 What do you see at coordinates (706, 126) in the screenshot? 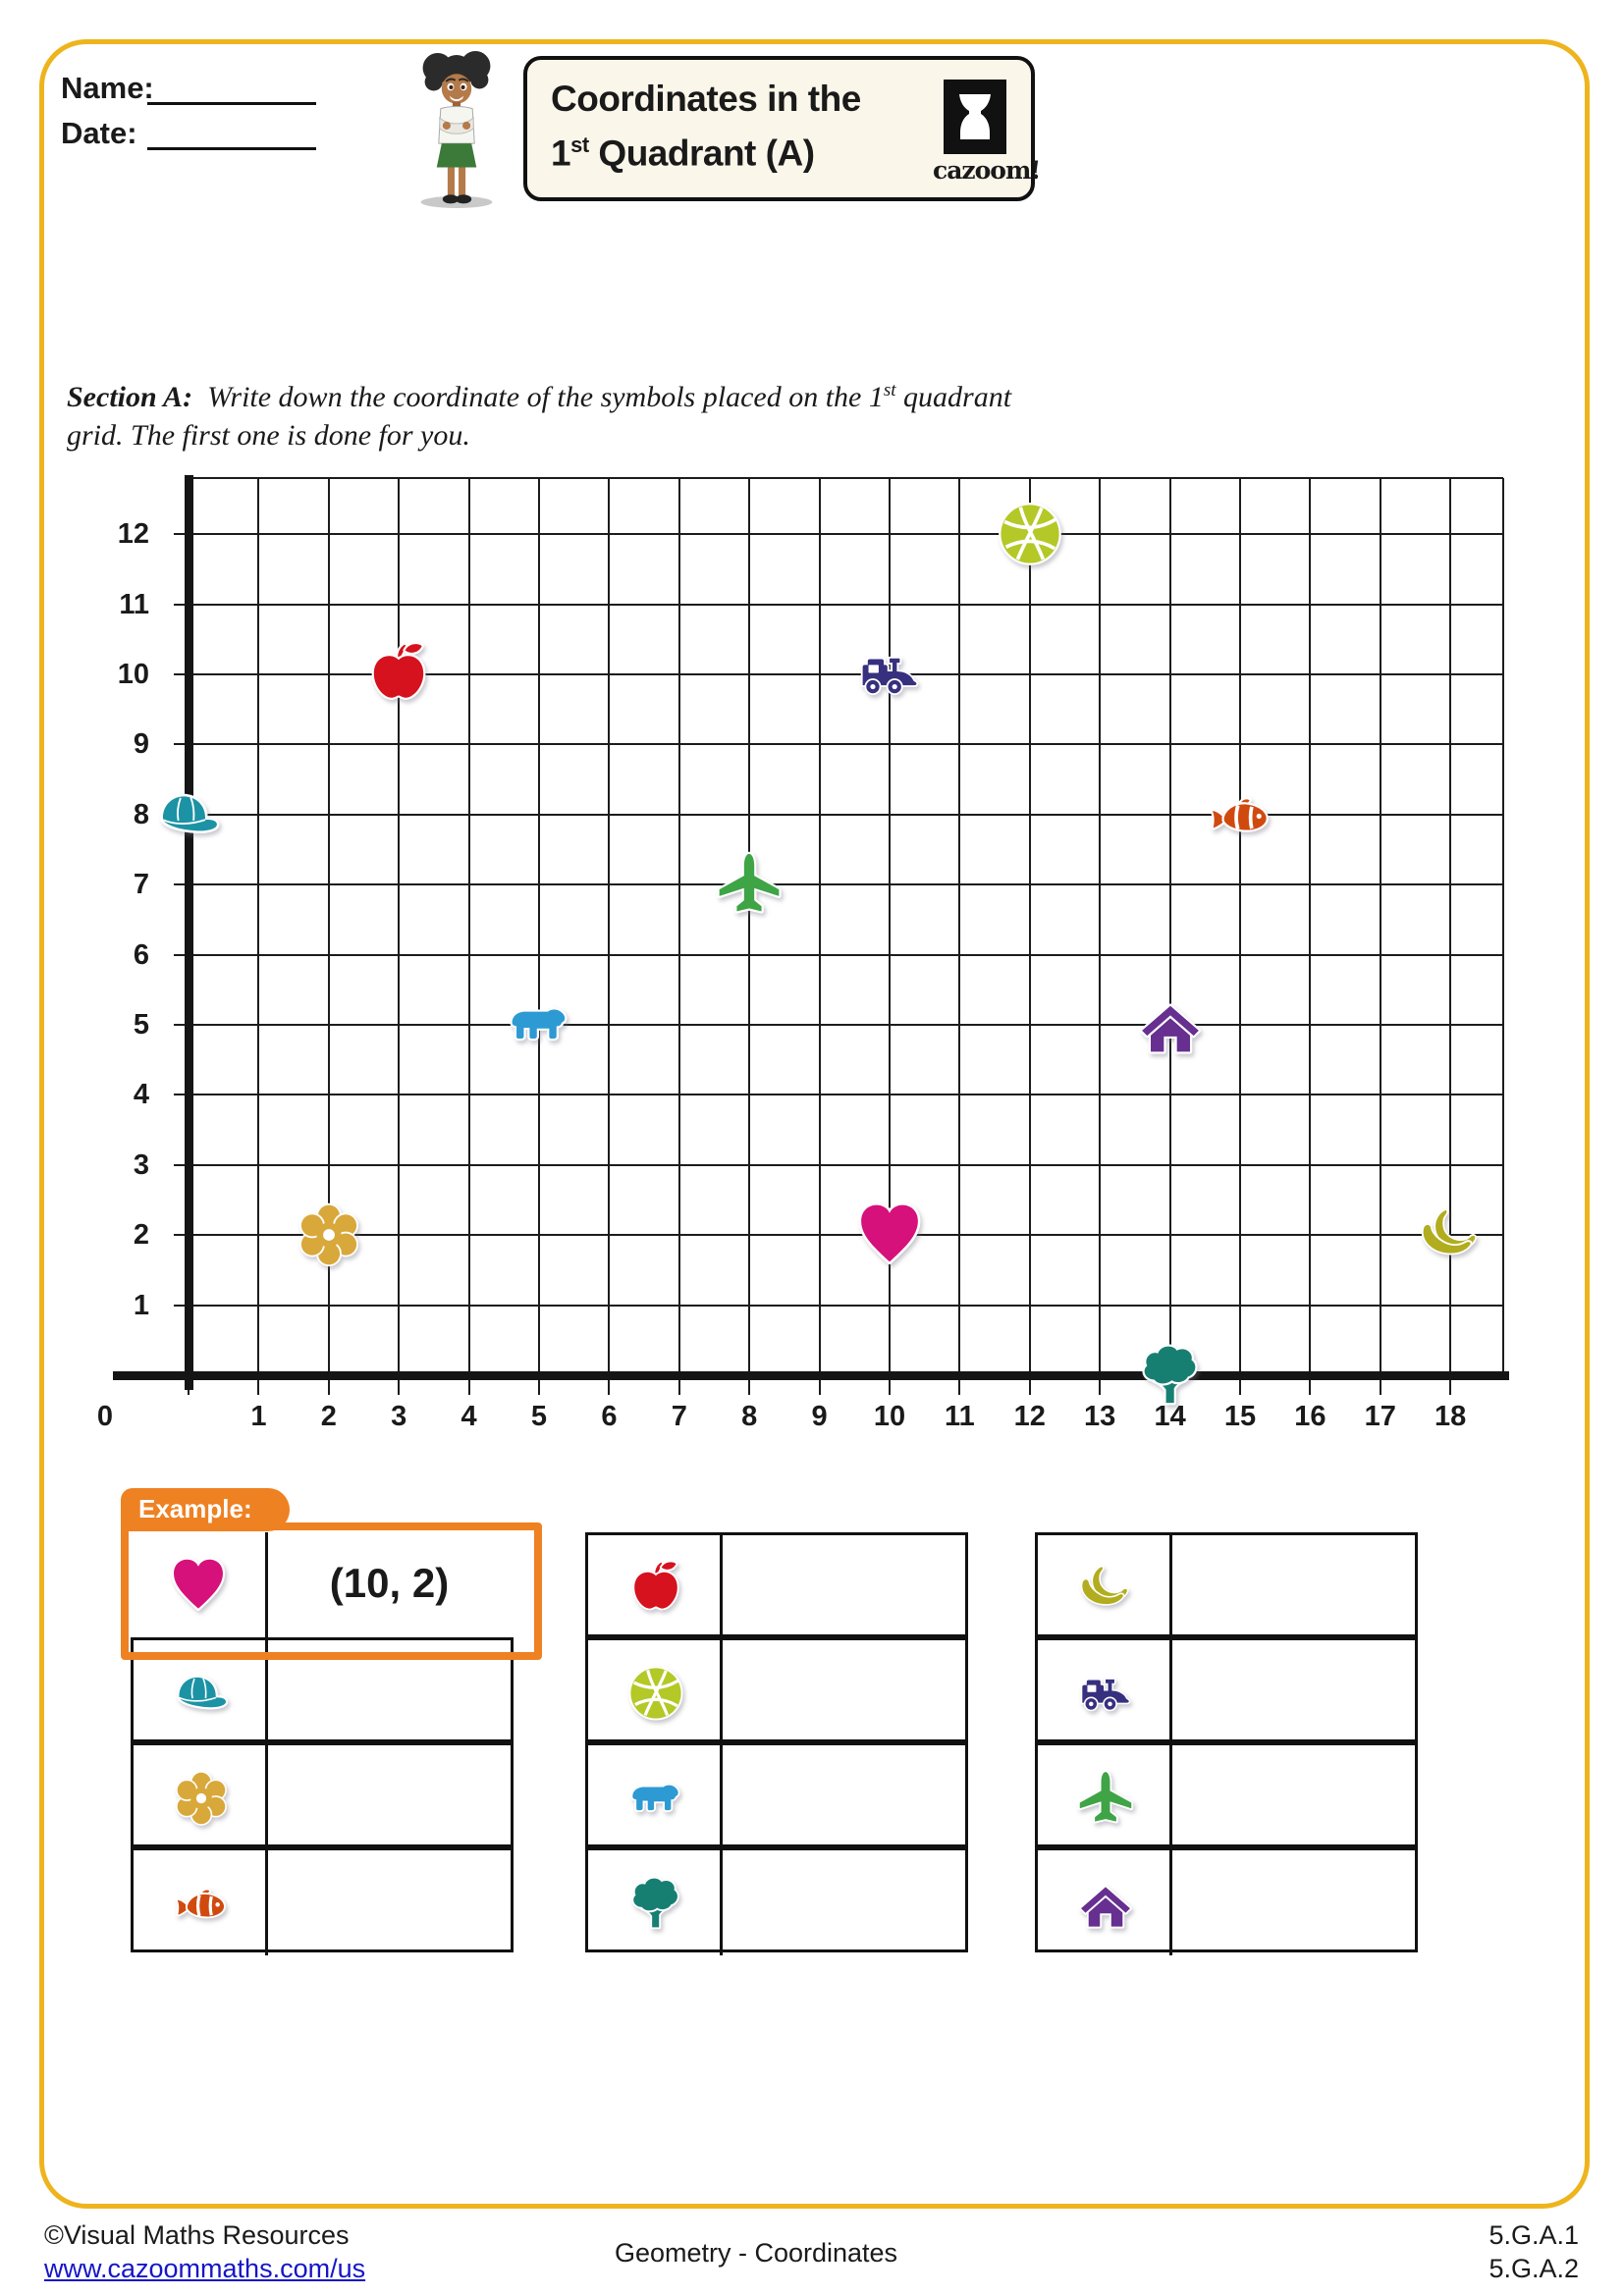
I see `page-title: Coordinates in the 1st Quadrant (A)` at bounding box center [706, 126].